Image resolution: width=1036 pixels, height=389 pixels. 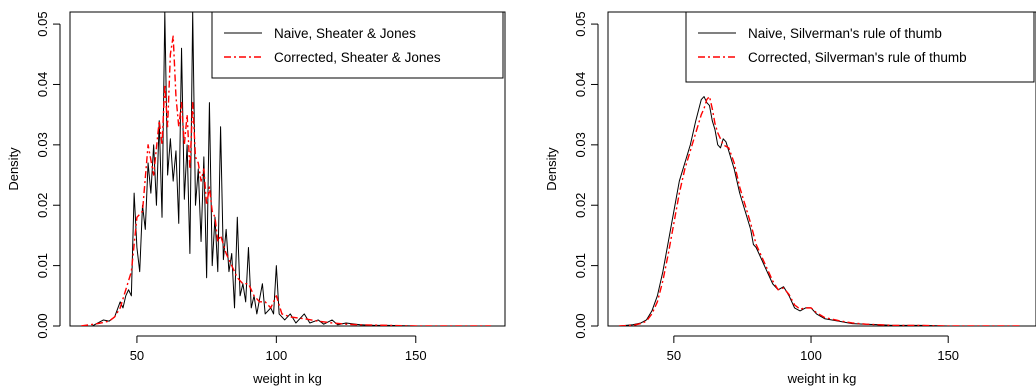 What do you see at coordinates (857, 57) in the screenshot?
I see `legend-label: Corrected, Silverman's rule of thumb` at bounding box center [857, 57].